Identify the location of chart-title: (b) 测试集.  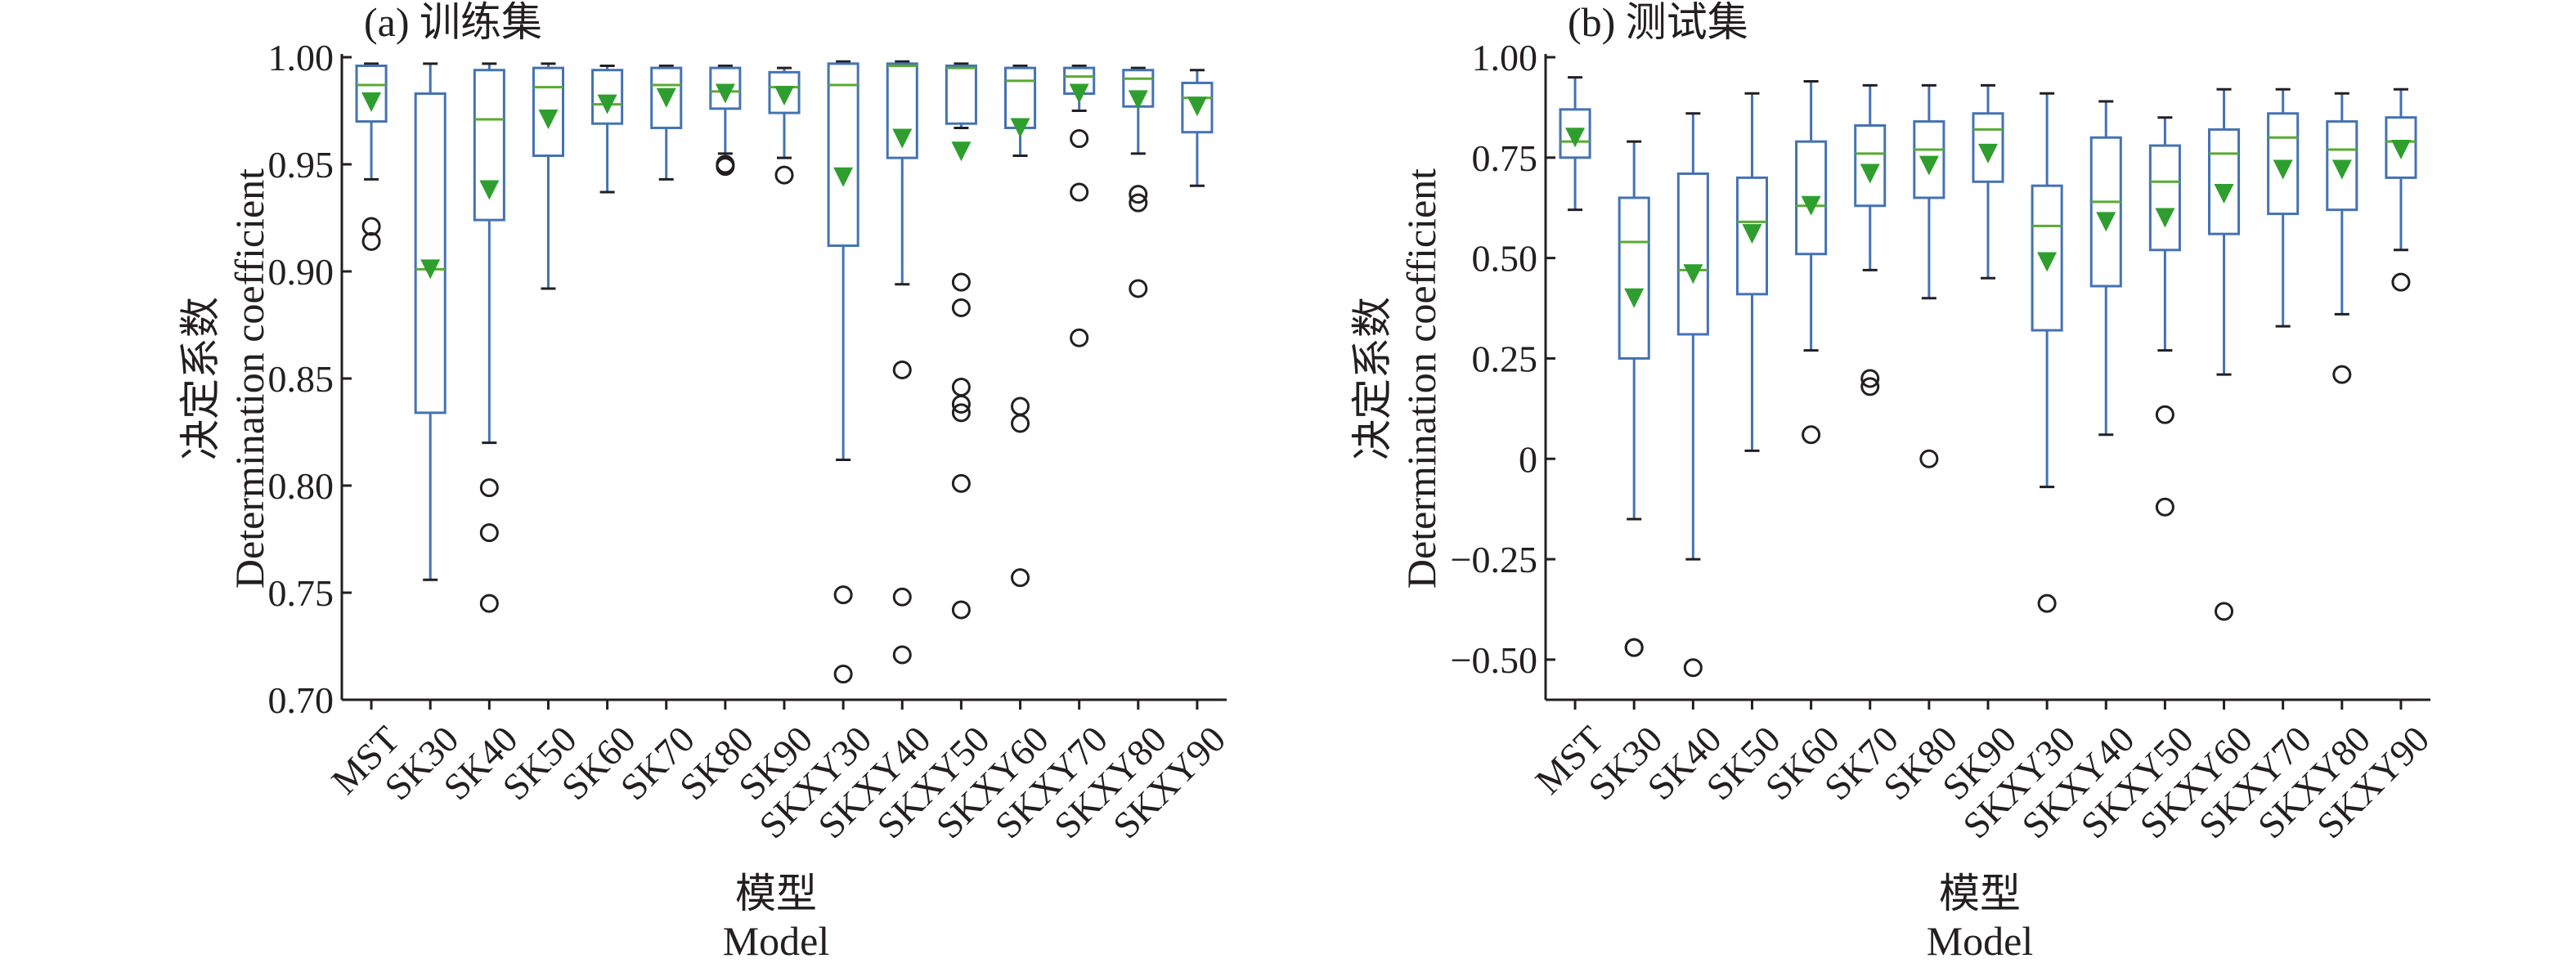
(1658, 23).